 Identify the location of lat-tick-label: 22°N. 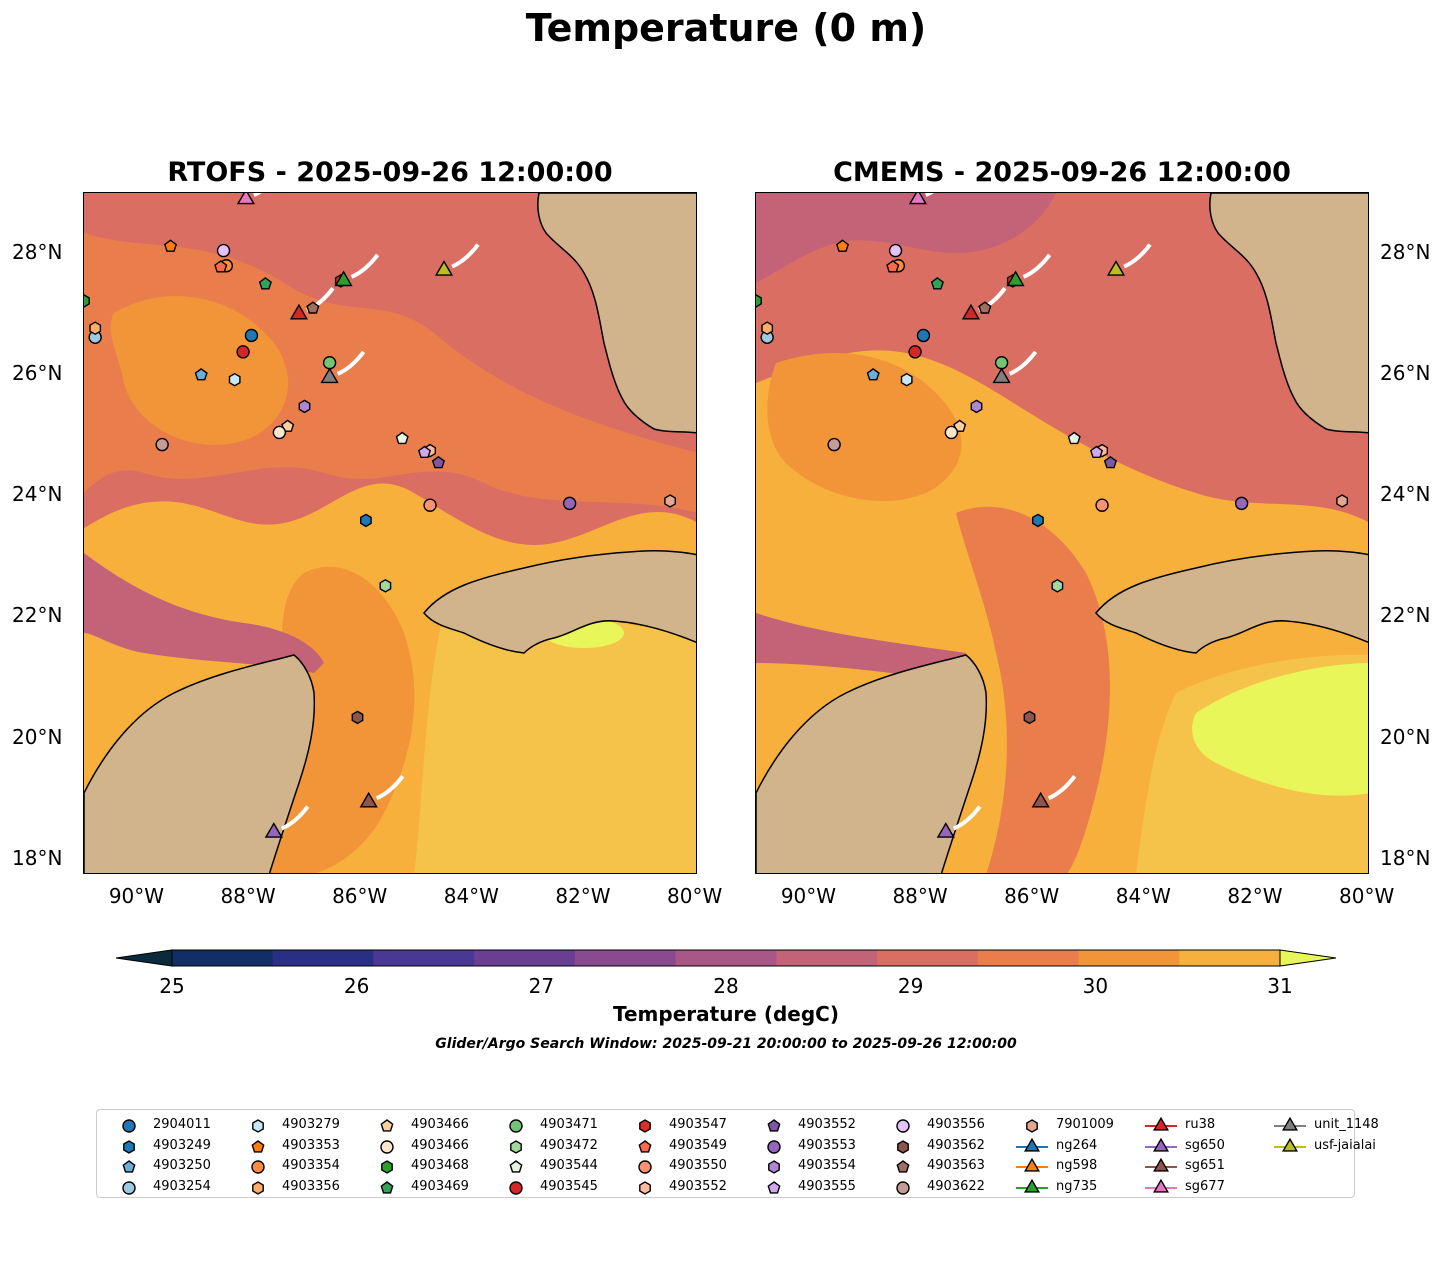
(1405, 615).